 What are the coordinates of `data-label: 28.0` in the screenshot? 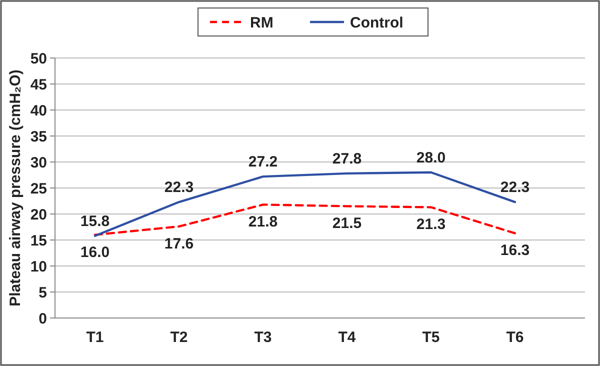 It's located at (431, 157).